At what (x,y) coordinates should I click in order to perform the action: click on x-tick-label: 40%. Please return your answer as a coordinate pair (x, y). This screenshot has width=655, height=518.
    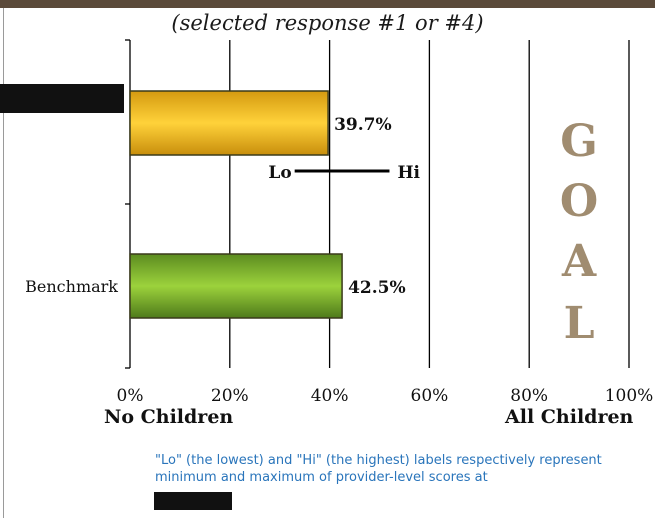
    Looking at the image, I should click on (330, 396).